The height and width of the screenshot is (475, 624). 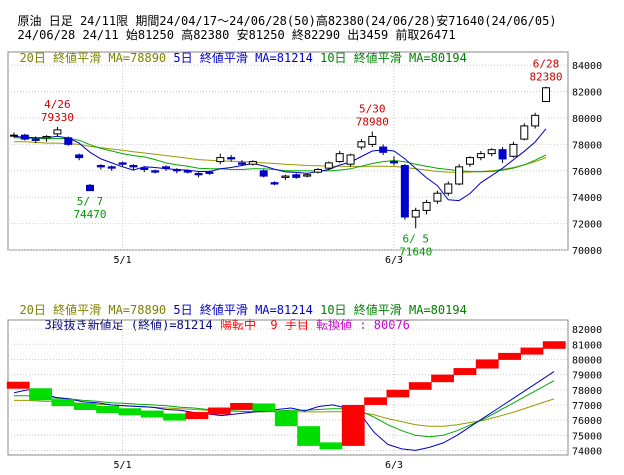 I want to click on upper-x-tick: 6/3, so click(x=394, y=260).